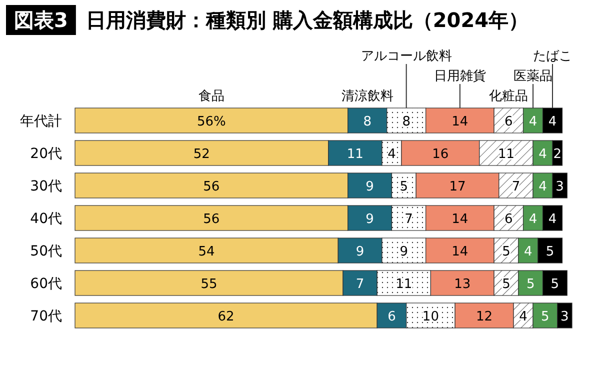 The width and height of the screenshot is (600, 369). I want to click on data-label: 13, so click(462, 284).